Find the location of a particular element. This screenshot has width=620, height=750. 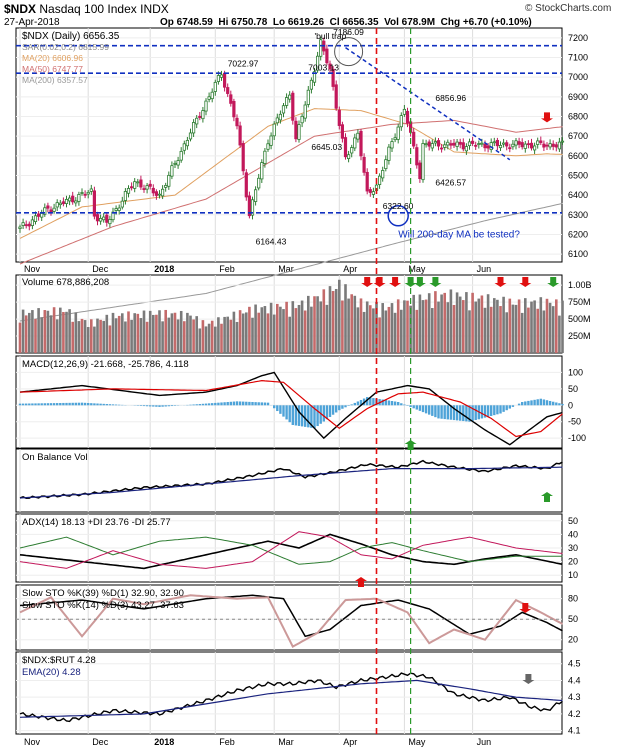

panel-tick-label: 4.4 is located at coordinates (574, 680).